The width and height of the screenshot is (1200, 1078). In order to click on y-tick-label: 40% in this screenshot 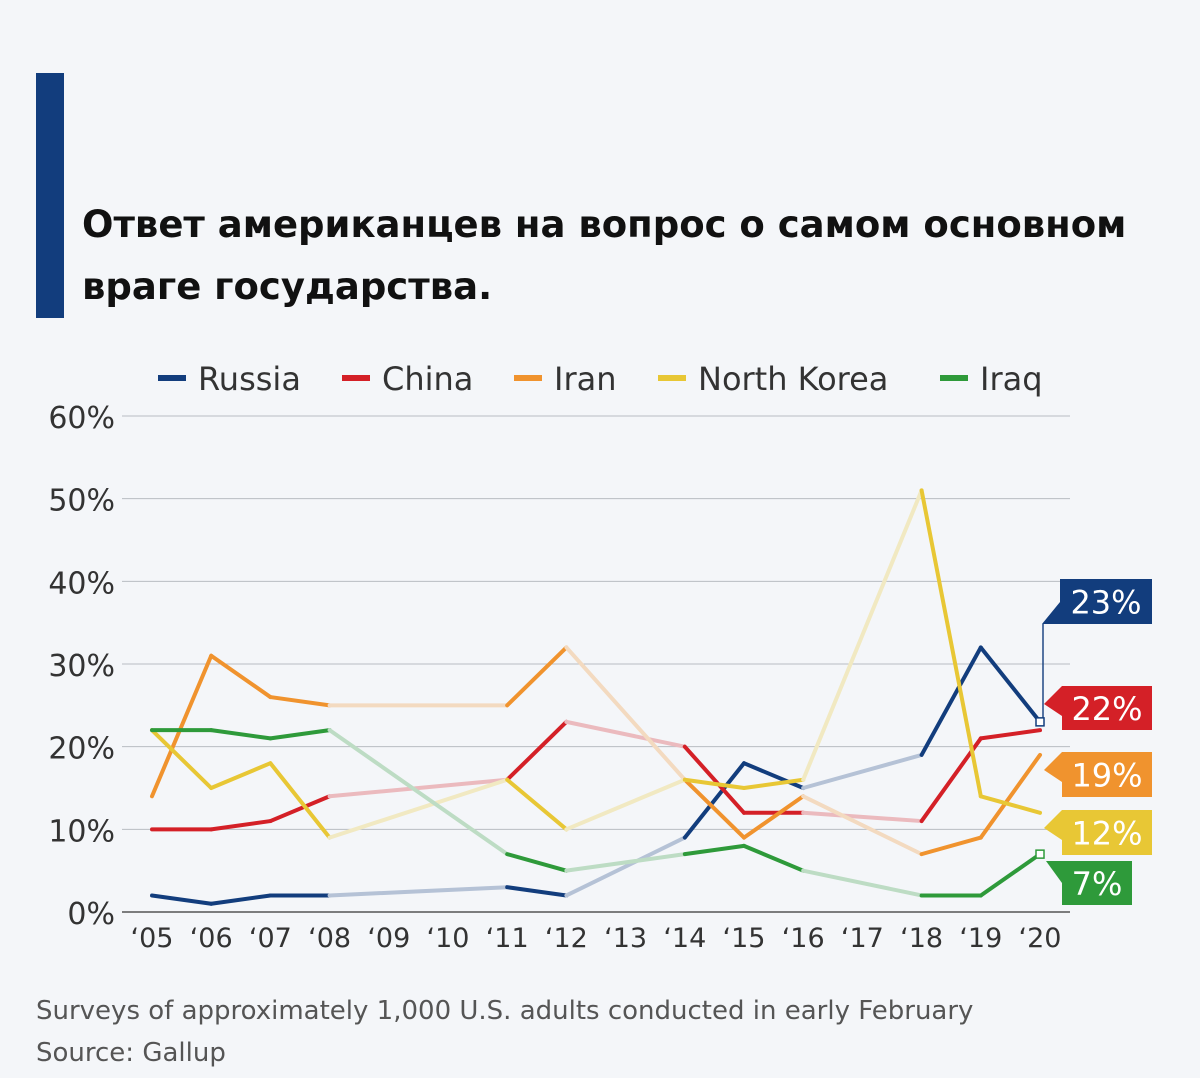, I will do `click(81, 583)`.